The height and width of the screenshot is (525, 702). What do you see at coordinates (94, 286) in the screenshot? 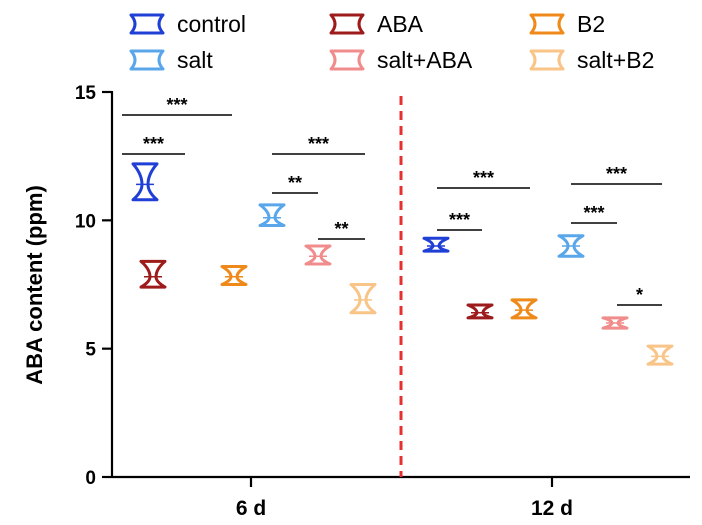
I see `y-axis: 0 5 10 15` at bounding box center [94, 286].